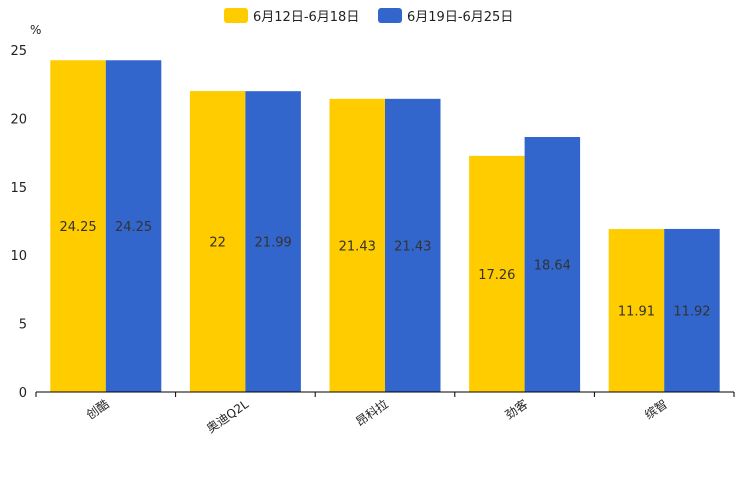 This screenshot has height=496, width=744. I want to click on x-category-label: 昂科拉, so click(372, 412).